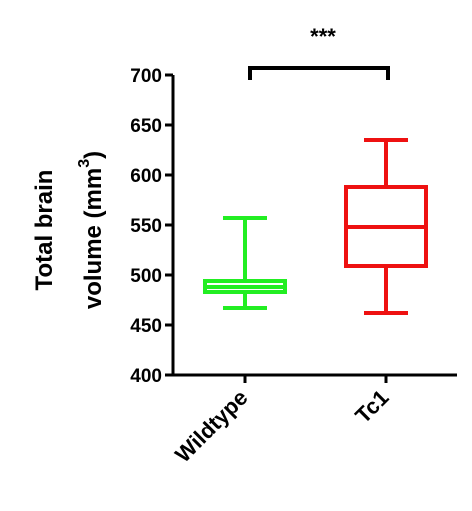 The image size is (472, 511). What do you see at coordinates (93, 155) in the screenshot?
I see `y-label-close: )` at bounding box center [93, 155].